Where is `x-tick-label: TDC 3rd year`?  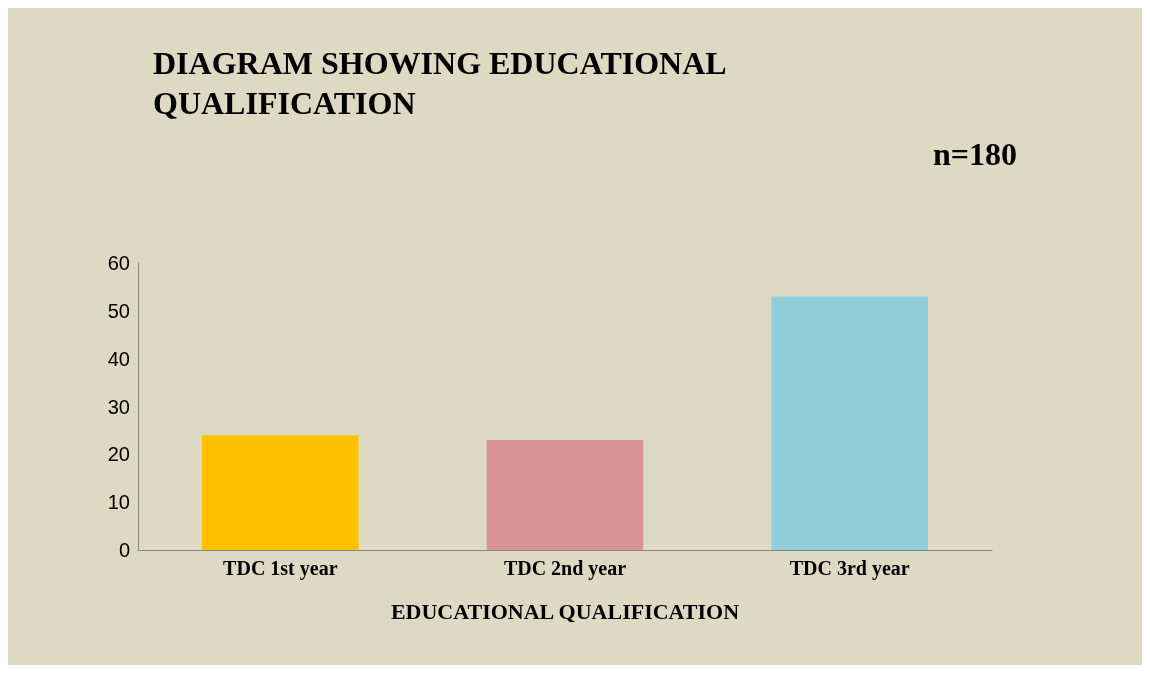
x-tick-label: TDC 3rd year is located at coordinates (849, 568).